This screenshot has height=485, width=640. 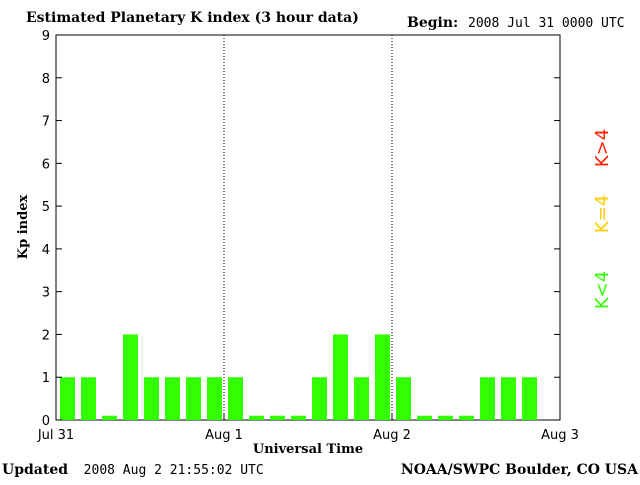 What do you see at coordinates (46, 207) in the screenshot?
I see `y-tick-label: 5` at bounding box center [46, 207].